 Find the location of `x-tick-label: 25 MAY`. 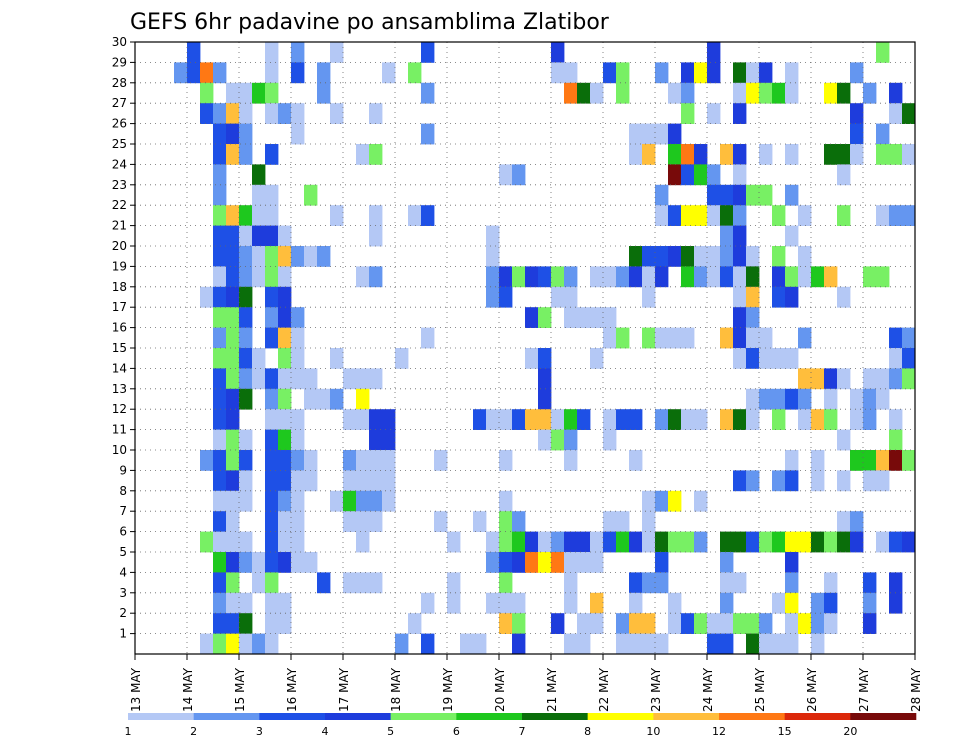

x-tick-label: 25 MAY is located at coordinates (760, 689).